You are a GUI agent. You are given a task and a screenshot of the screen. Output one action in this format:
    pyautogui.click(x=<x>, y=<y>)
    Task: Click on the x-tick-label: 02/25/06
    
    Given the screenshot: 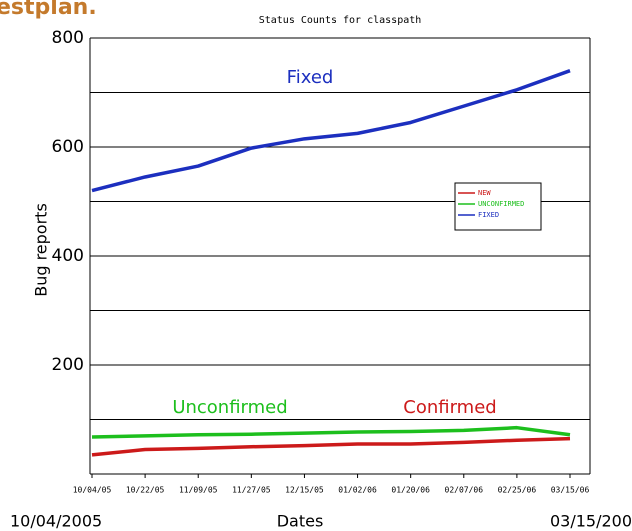 What is the action you would take?
    pyautogui.click(x=517, y=490)
    